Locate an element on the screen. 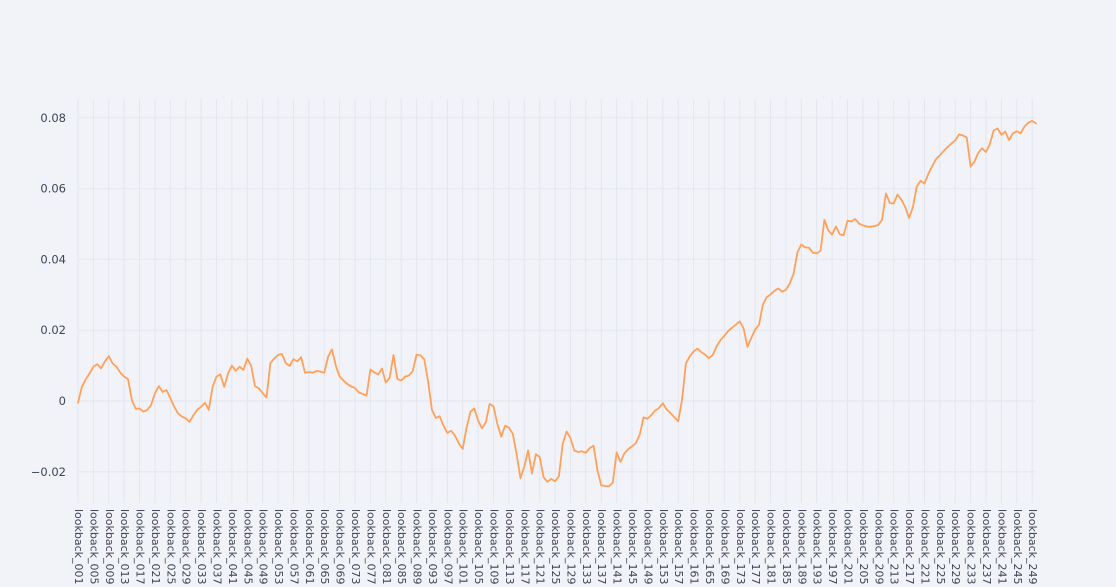 The height and width of the screenshot is (587, 1116). x-tick-label: lookback_145 is located at coordinates (632, 547).